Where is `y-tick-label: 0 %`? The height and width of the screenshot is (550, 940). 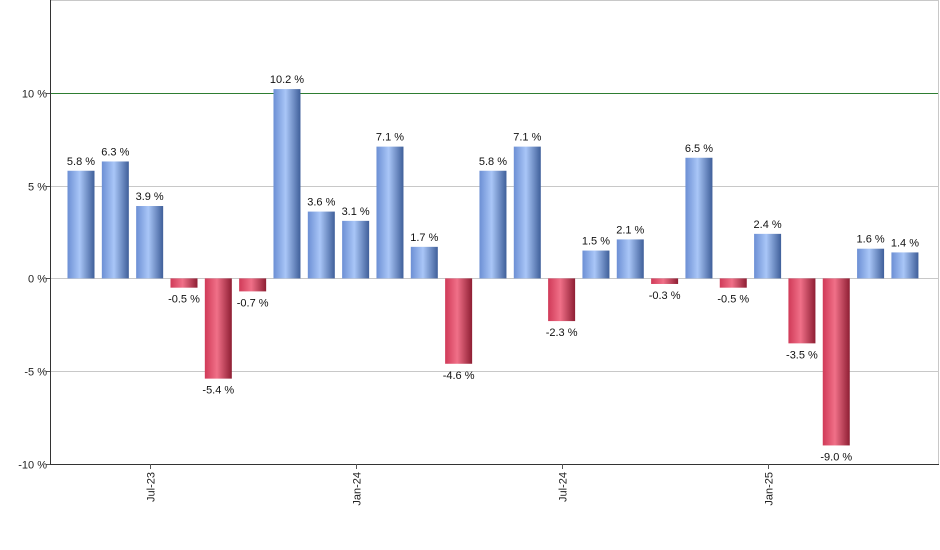
y-tick-label: 0 % is located at coordinates (37, 280).